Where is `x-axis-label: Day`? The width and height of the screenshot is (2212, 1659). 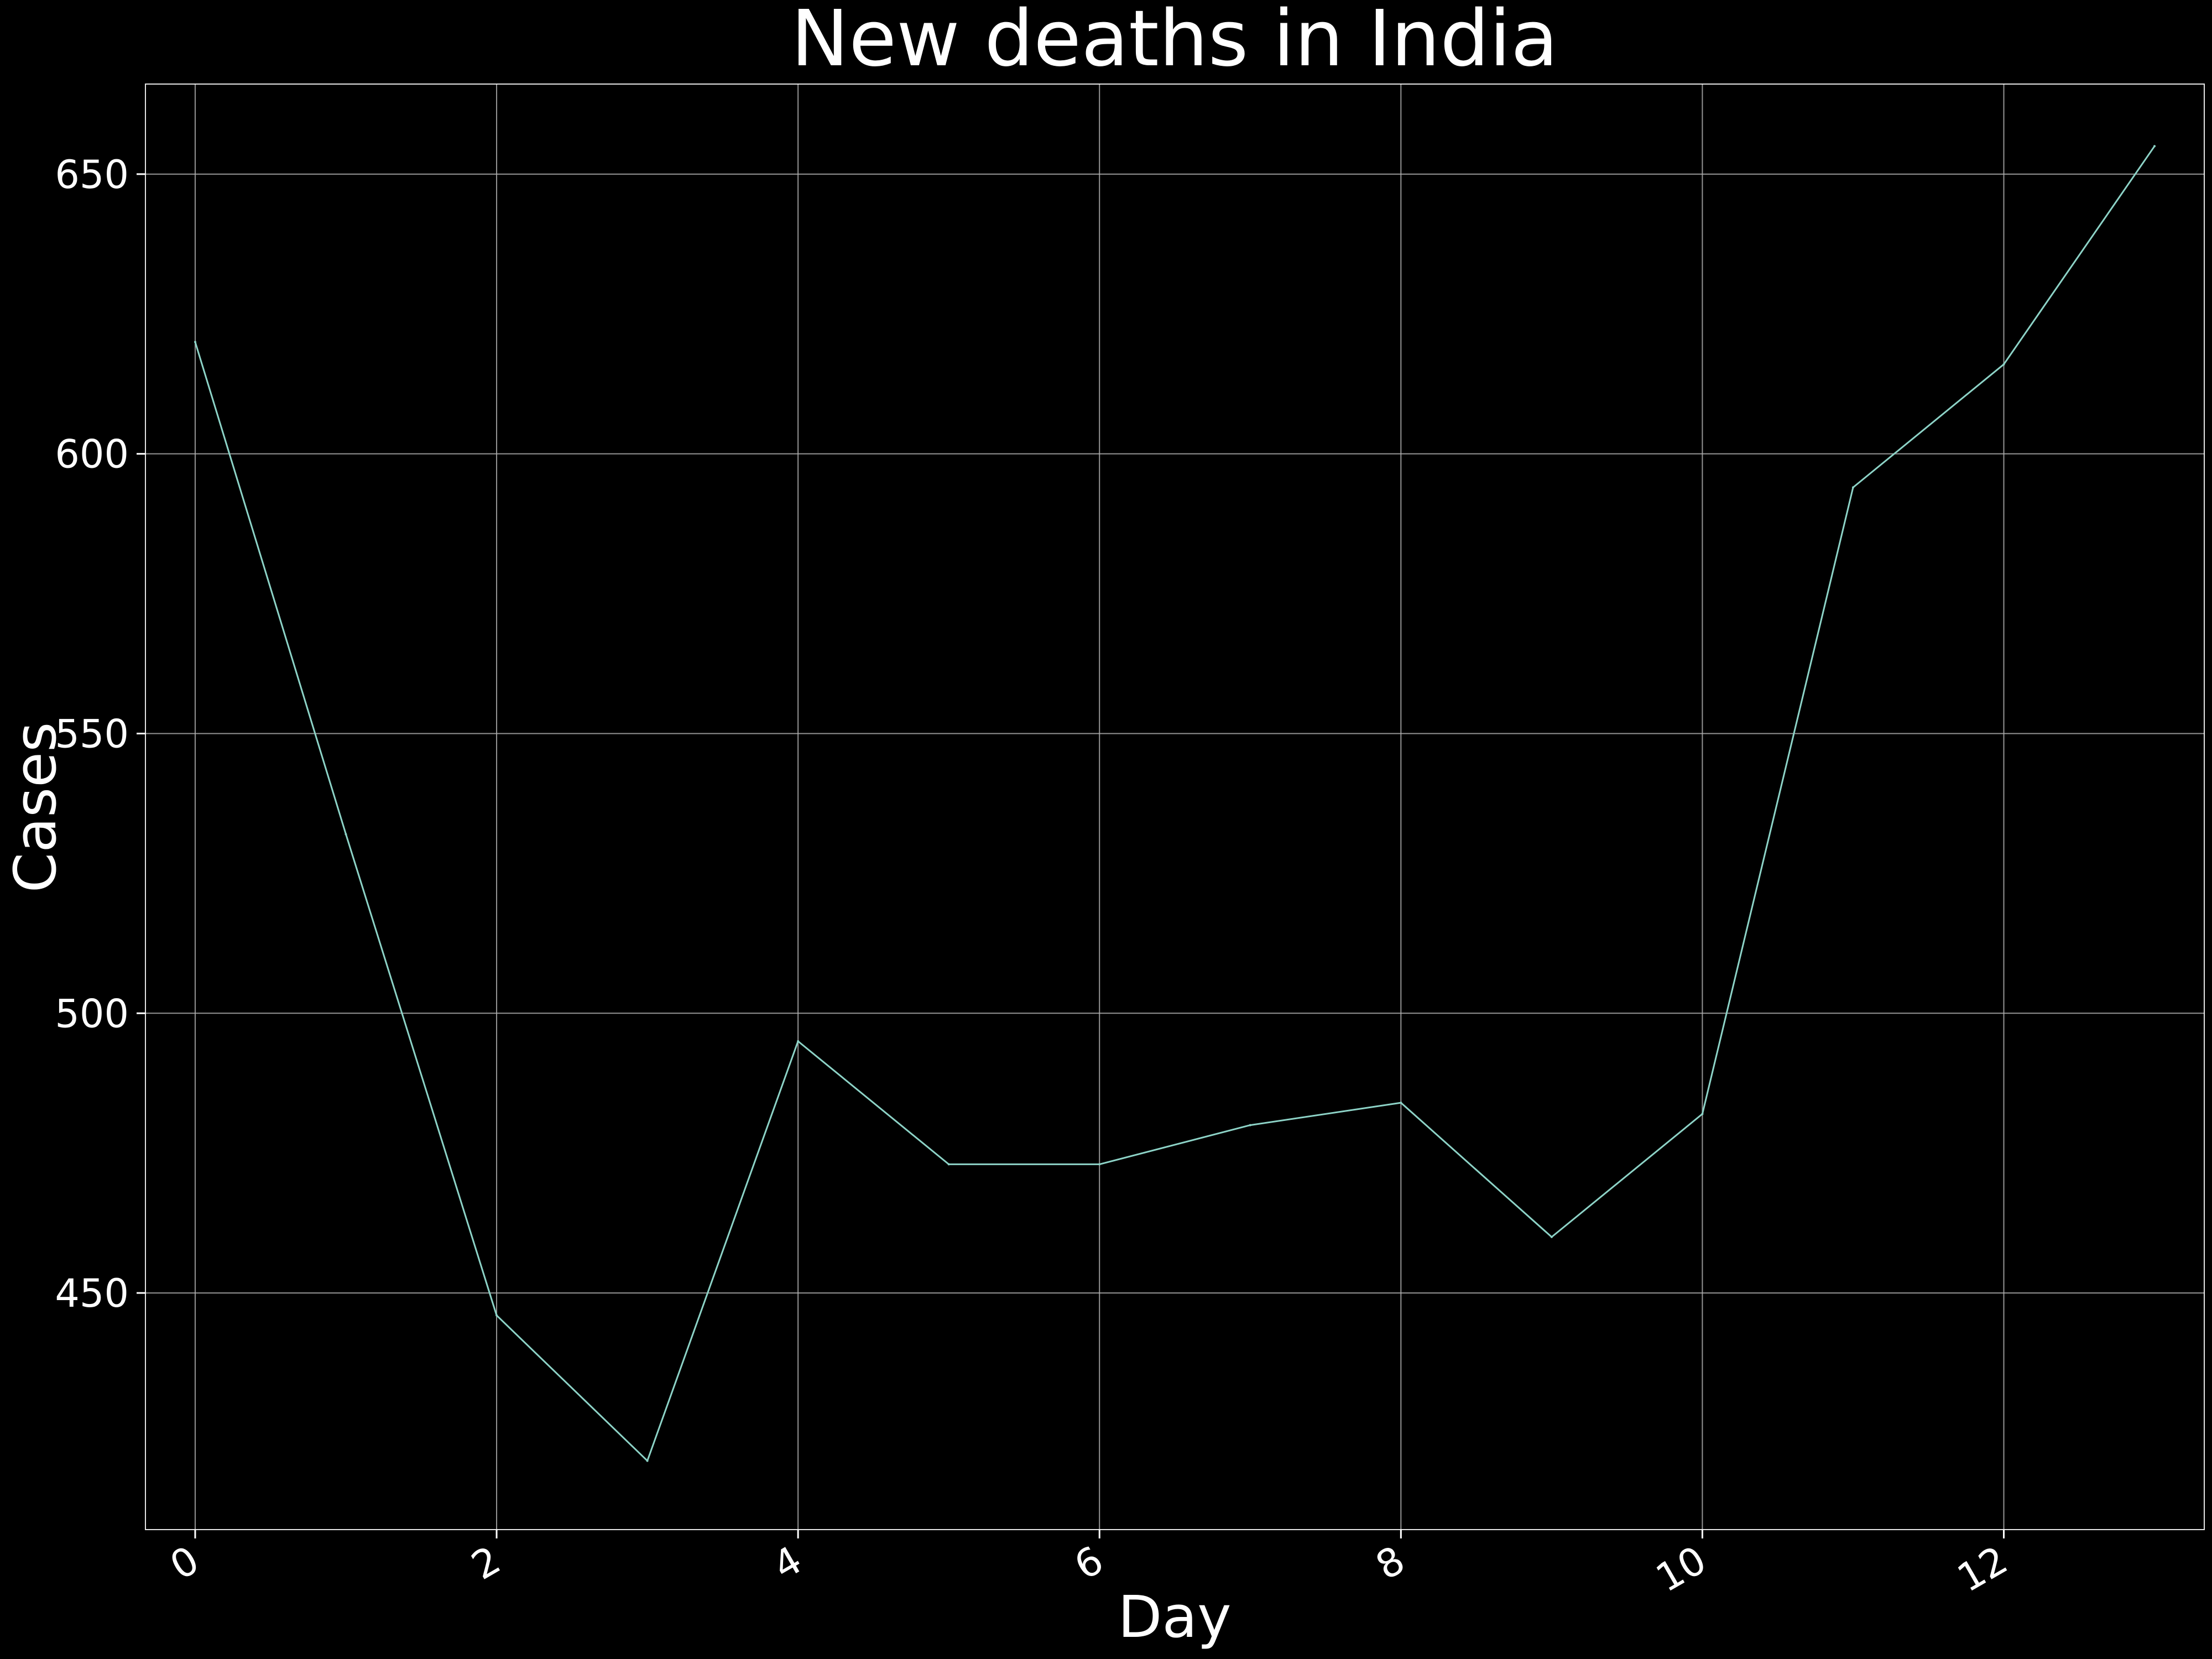 x-axis-label: Day is located at coordinates (1175, 1617).